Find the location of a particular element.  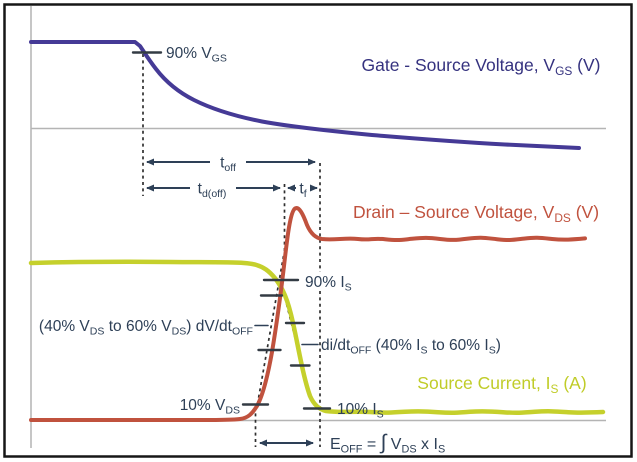

label-10pct-vds: 10% VDS is located at coordinates (210, 407).